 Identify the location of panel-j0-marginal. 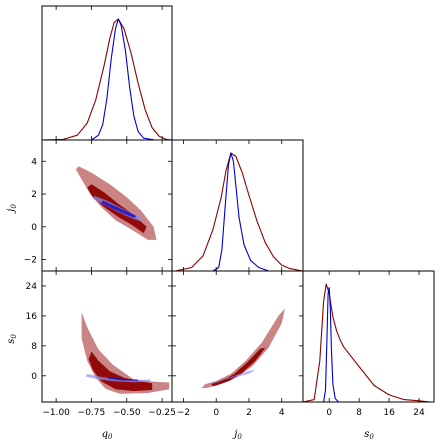
(237, 205).